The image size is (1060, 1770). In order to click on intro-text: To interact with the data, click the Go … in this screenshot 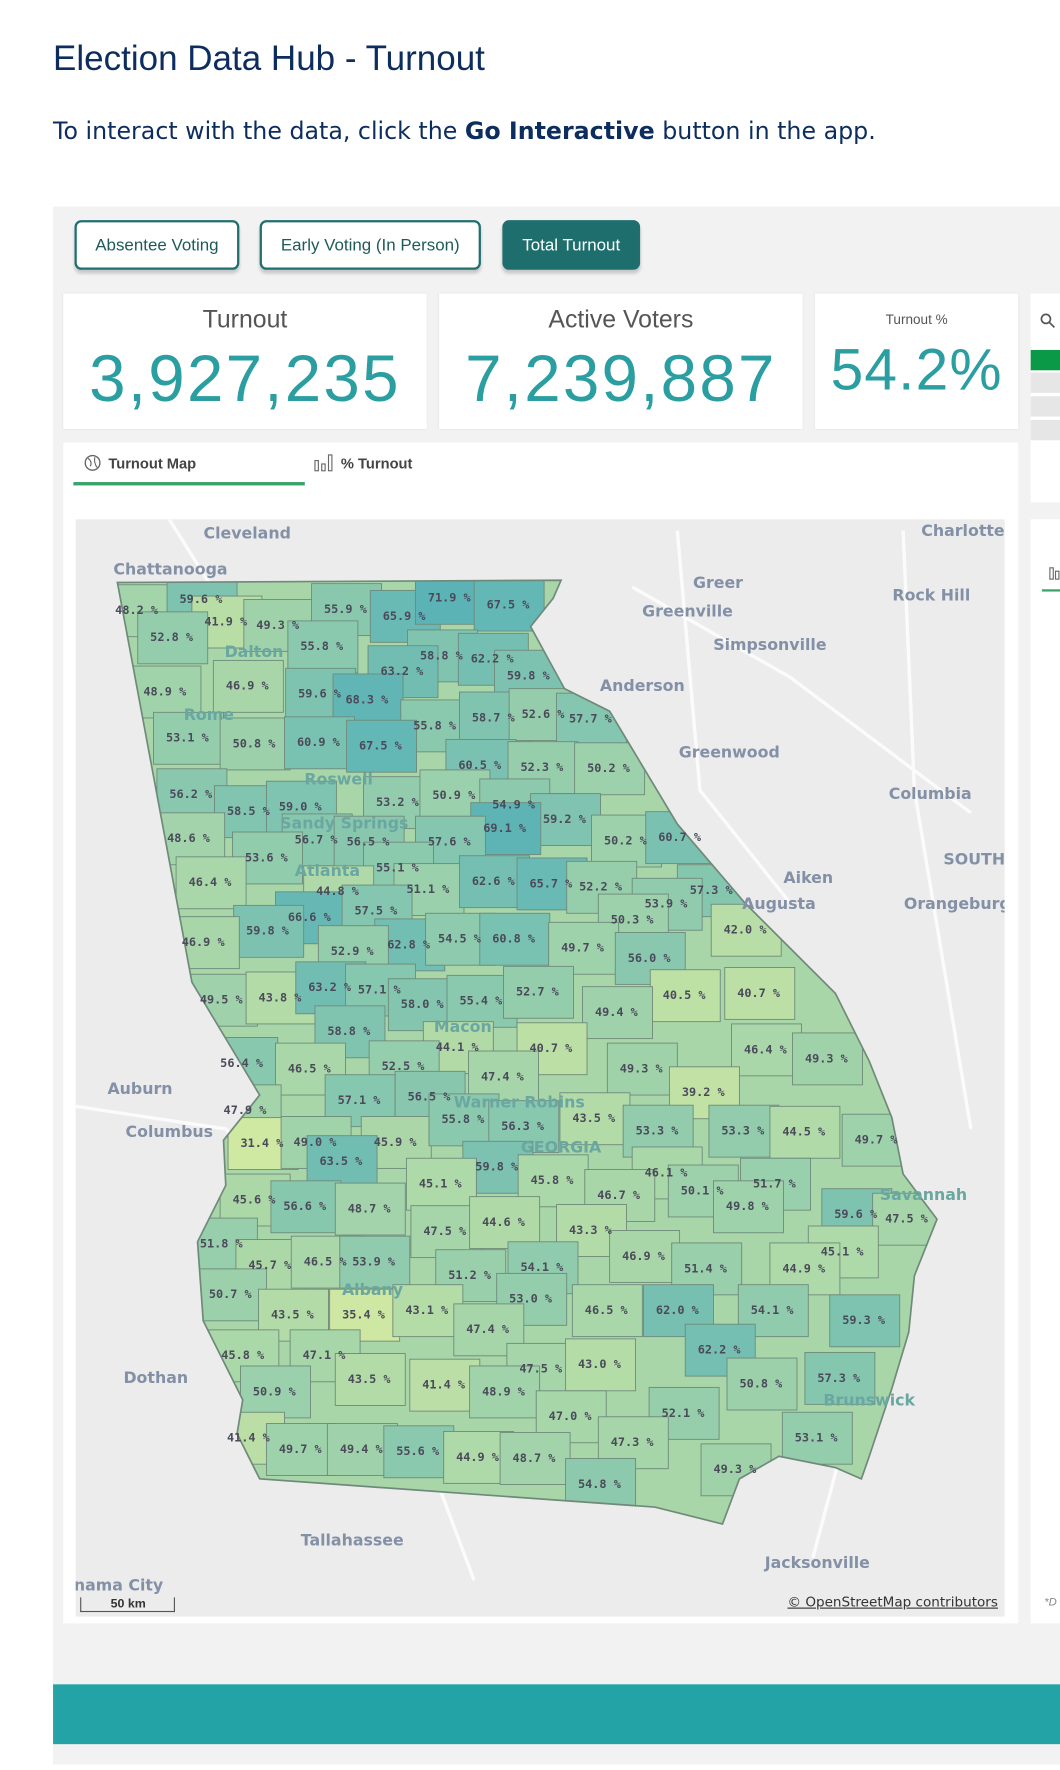, I will do `click(464, 130)`.